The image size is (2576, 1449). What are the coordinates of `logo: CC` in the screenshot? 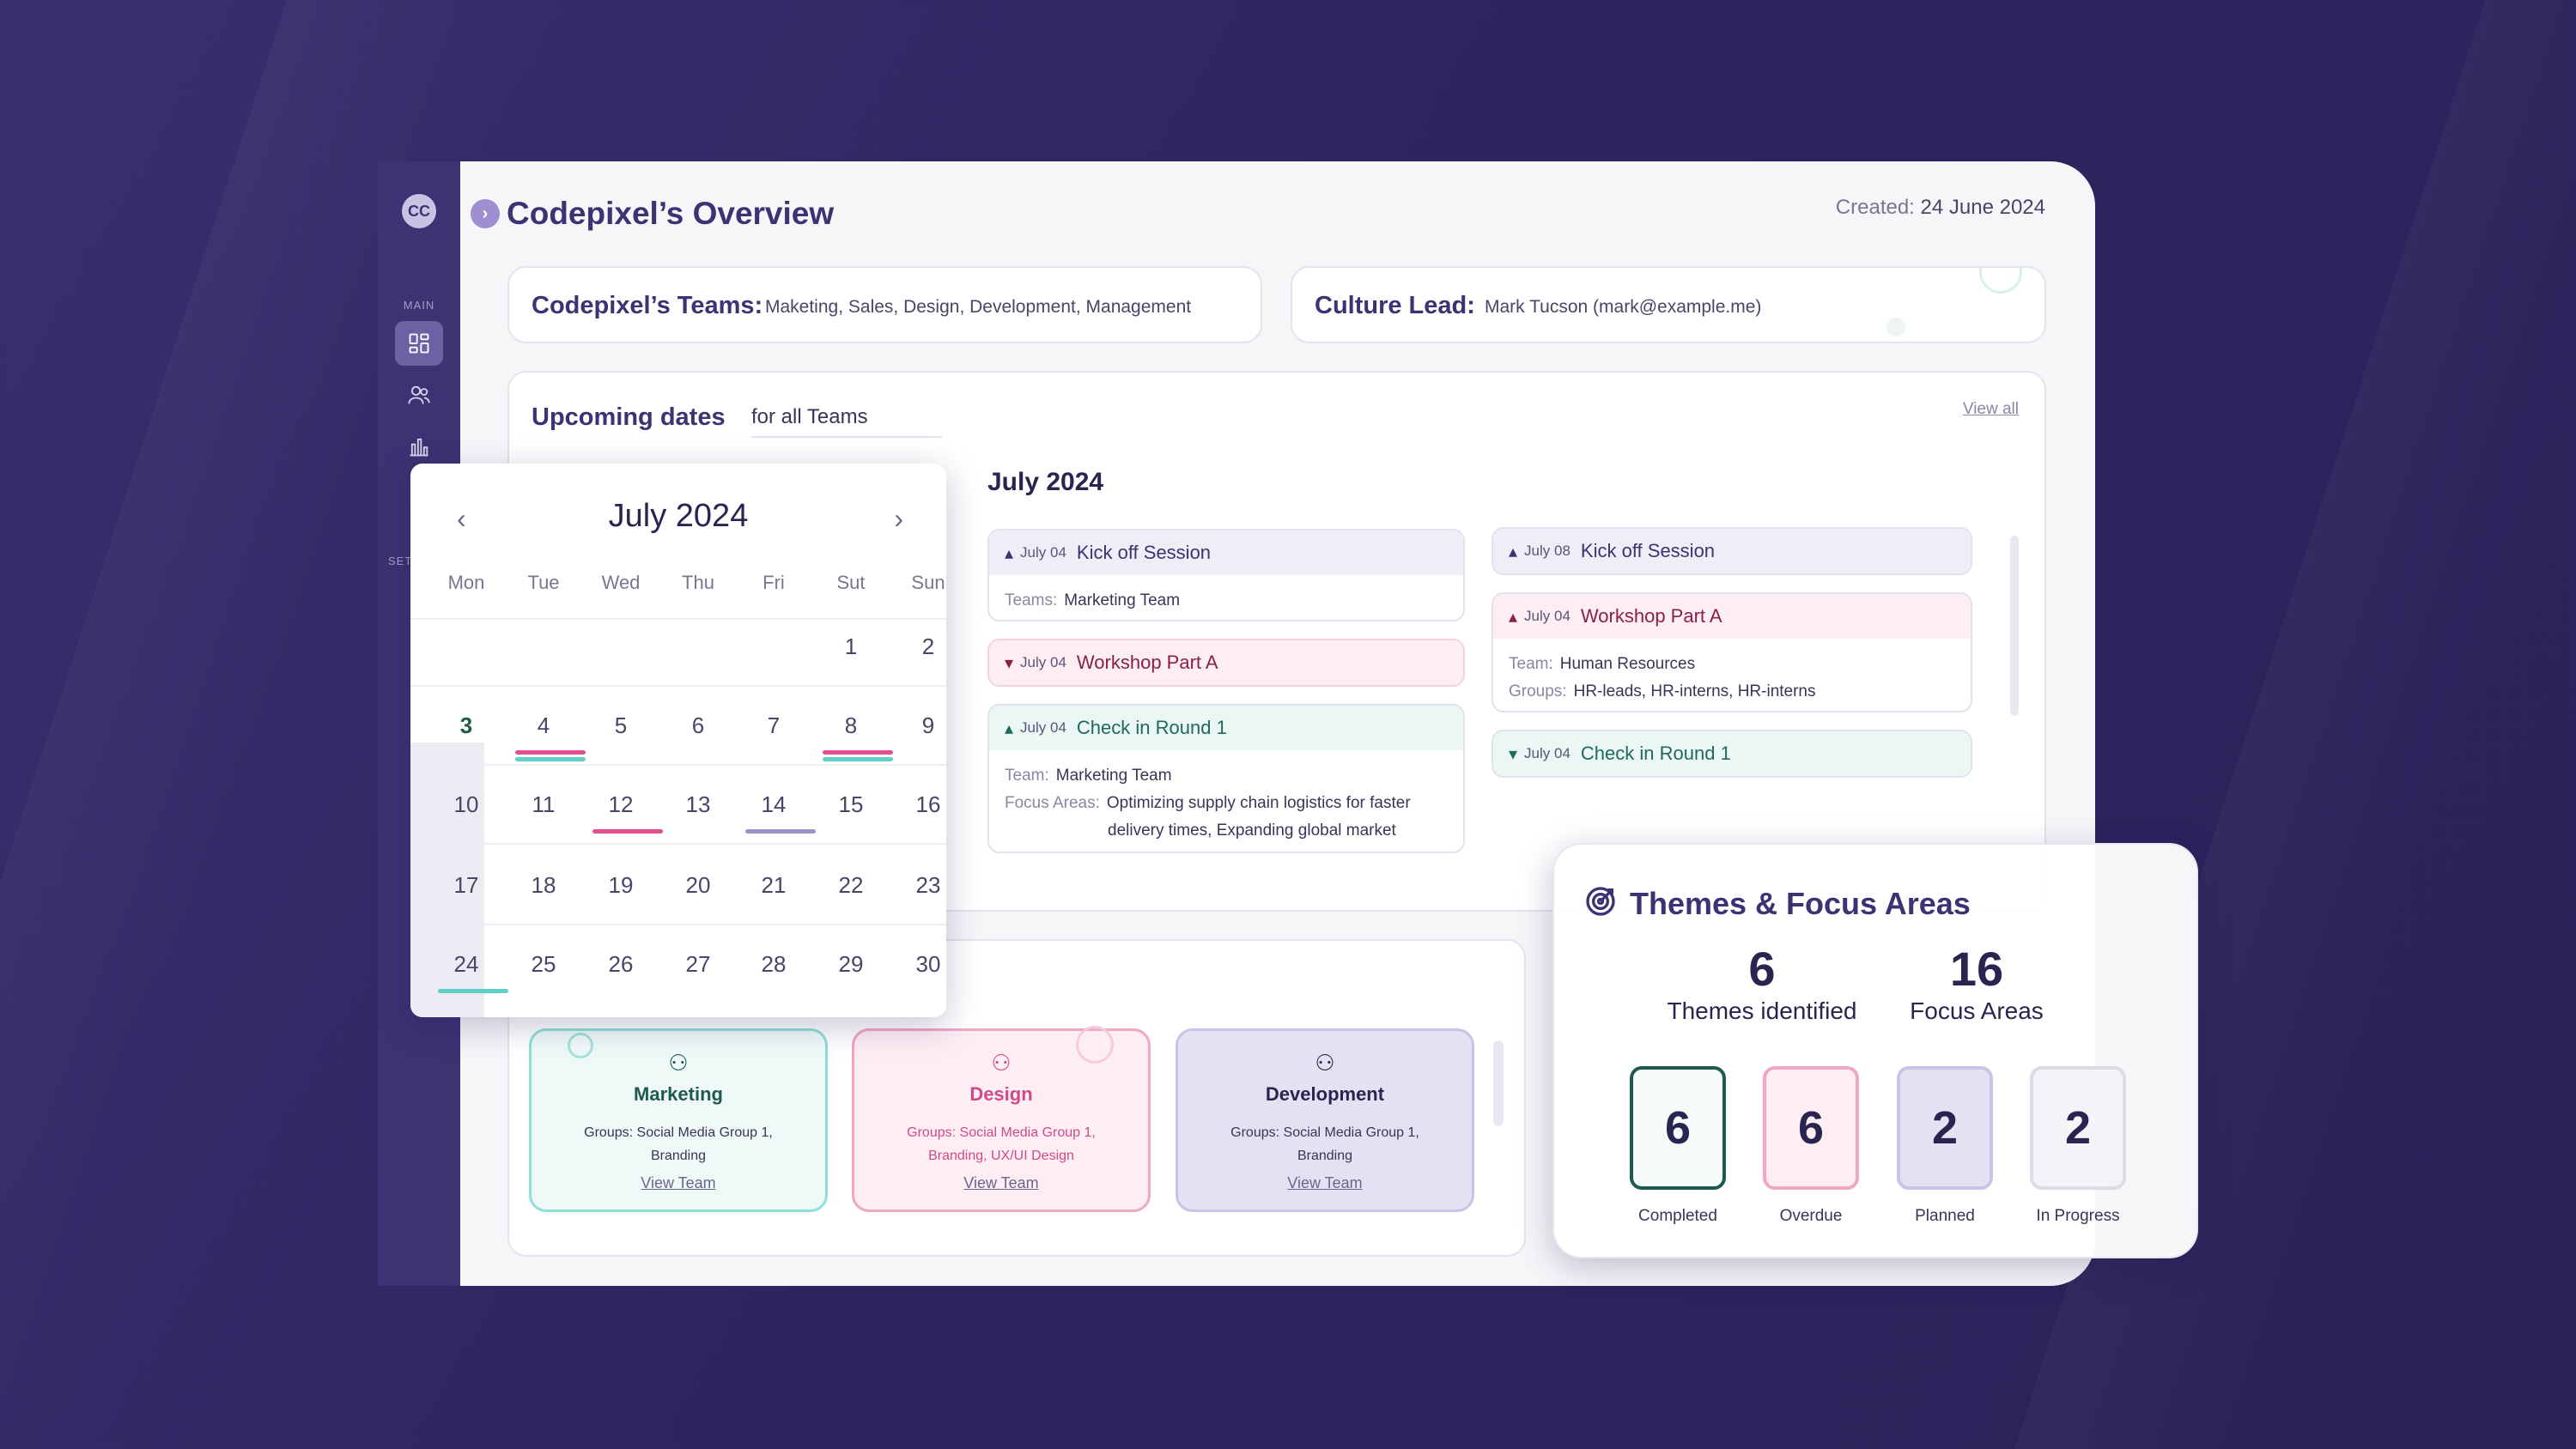 It's located at (419, 211).